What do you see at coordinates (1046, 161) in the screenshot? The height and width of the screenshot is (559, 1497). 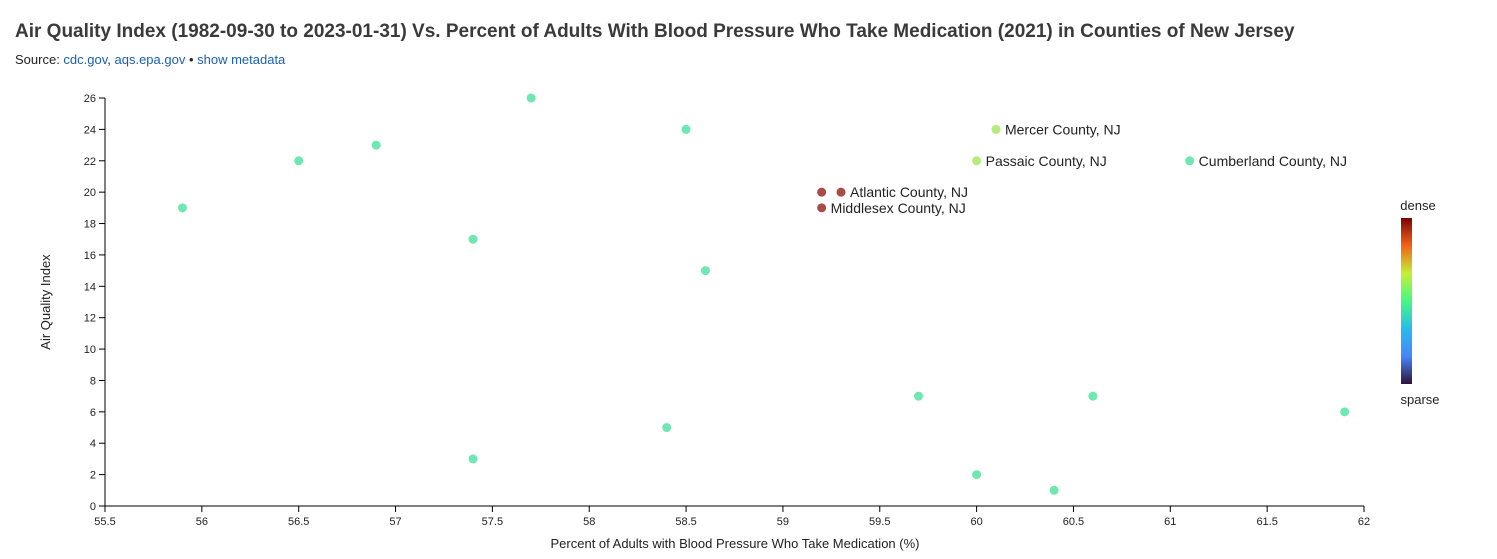 I see `point-label: Passaic County, NJ` at bounding box center [1046, 161].